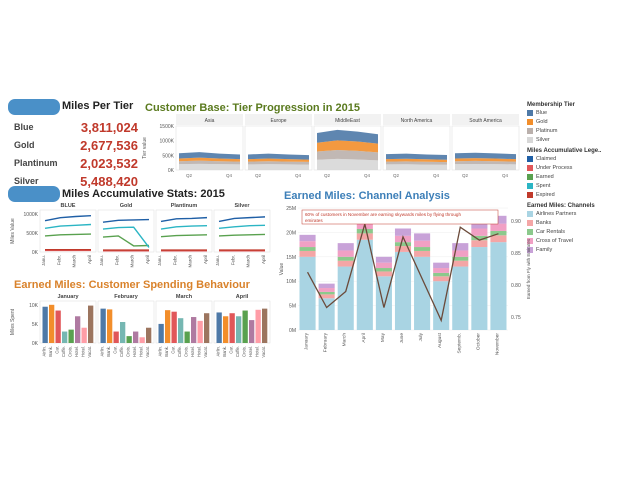  Describe the element at coordinates (243, 206) in the screenshot. I see `acc-tier-label: Silver` at that location.